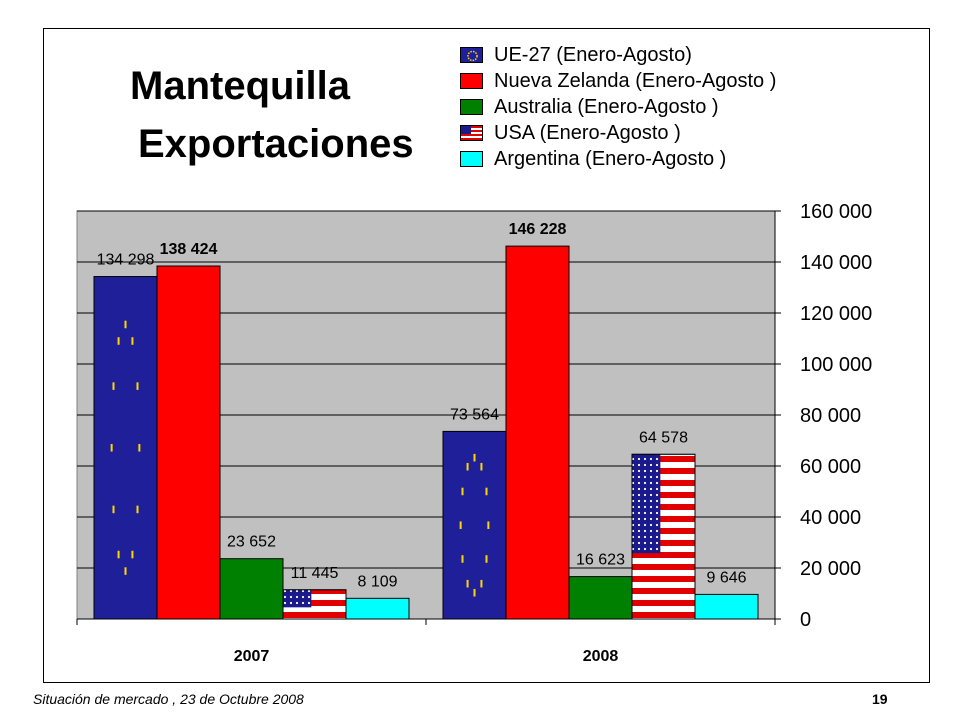  What do you see at coordinates (880, 699) in the screenshot?
I see `page-number: 19` at bounding box center [880, 699].